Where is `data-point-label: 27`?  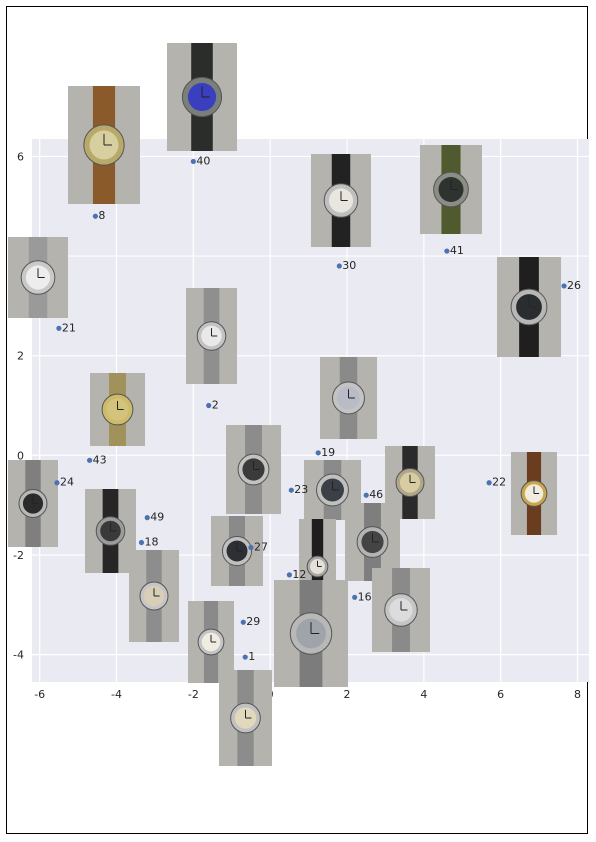
data-point-label: 27 is located at coordinates (261, 546).